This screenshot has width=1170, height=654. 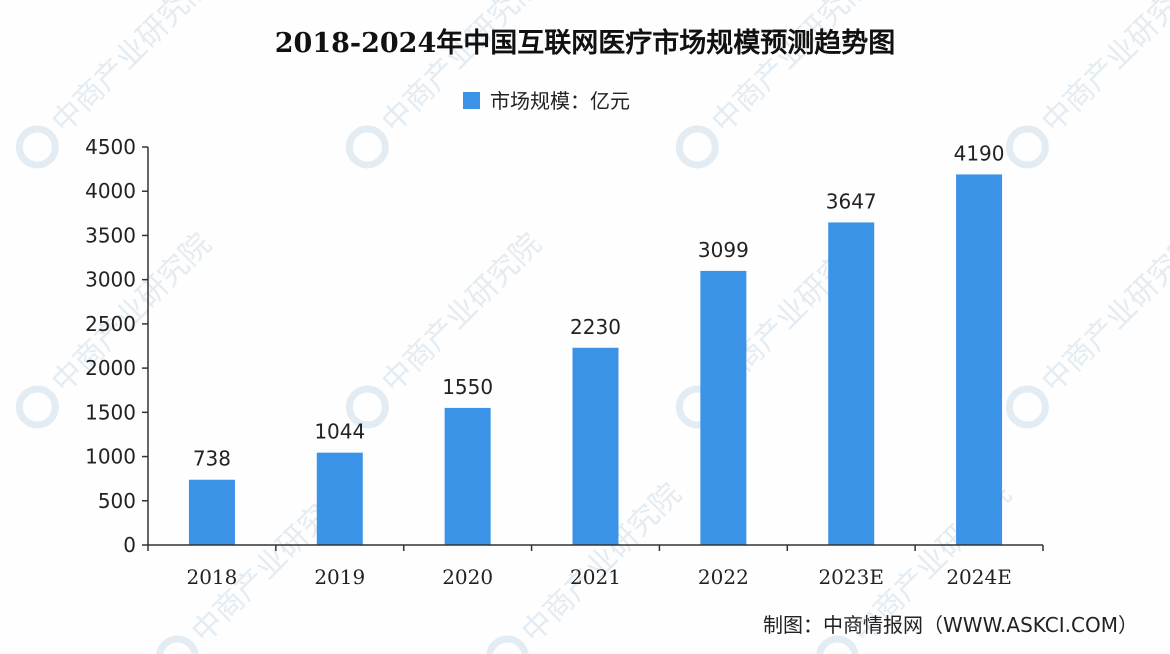 I want to click on source-note: 制图：中商情报网（WWW.ASKCI.COM）, so click(x=950, y=625).